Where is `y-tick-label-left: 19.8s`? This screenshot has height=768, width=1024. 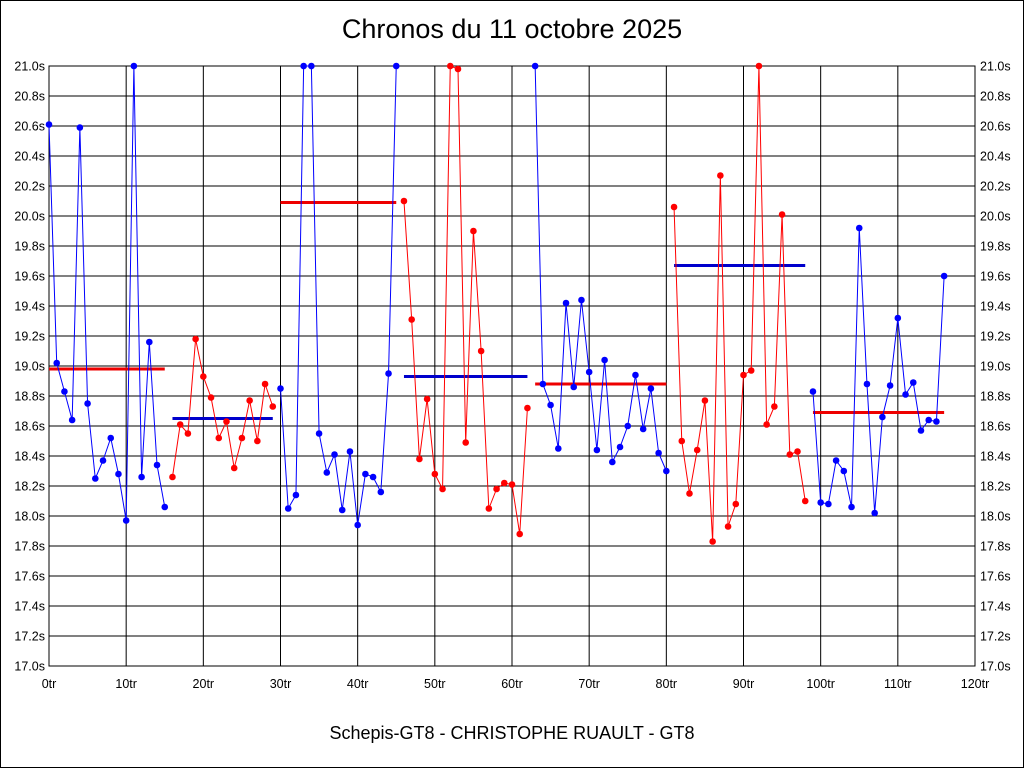
y-tick-label-left: 19.8s is located at coordinates (29, 247).